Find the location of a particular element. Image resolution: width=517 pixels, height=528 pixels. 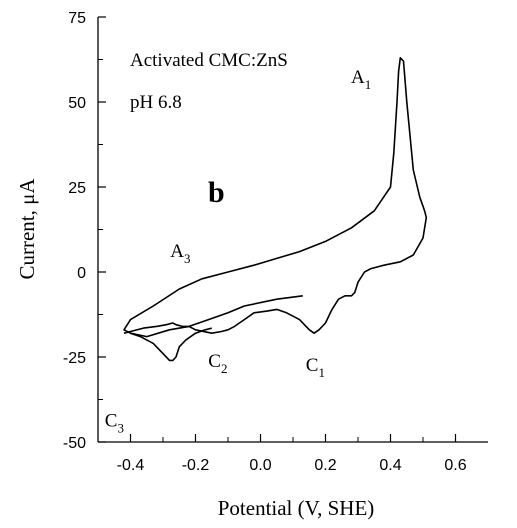

y-tick-label: 25 is located at coordinates (77, 188).